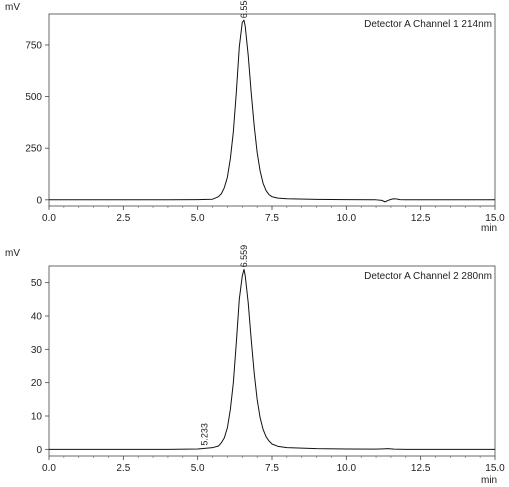  What do you see at coordinates (428, 24) in the screenshot?
I see `channel-legend: Detector A Channel 1 214nm` at bounding box center [428, 24].